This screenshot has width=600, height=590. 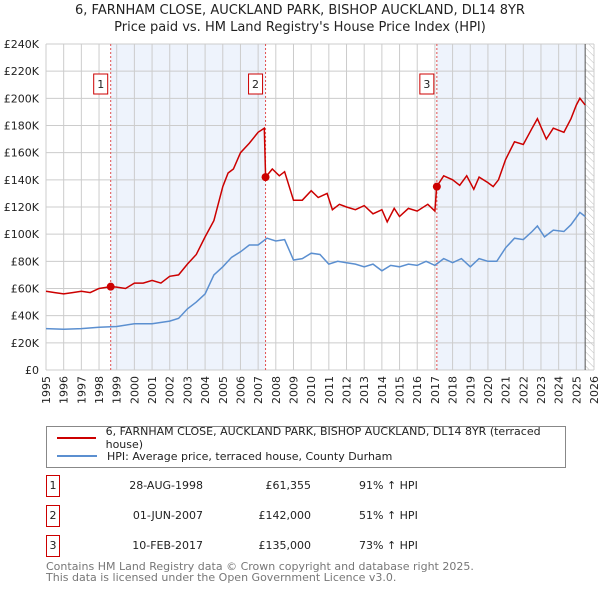 What do you see at coordinates (25, 261) in the screenshot?
I see `y-tick-label: £80K` at bounding box center [25, 261].